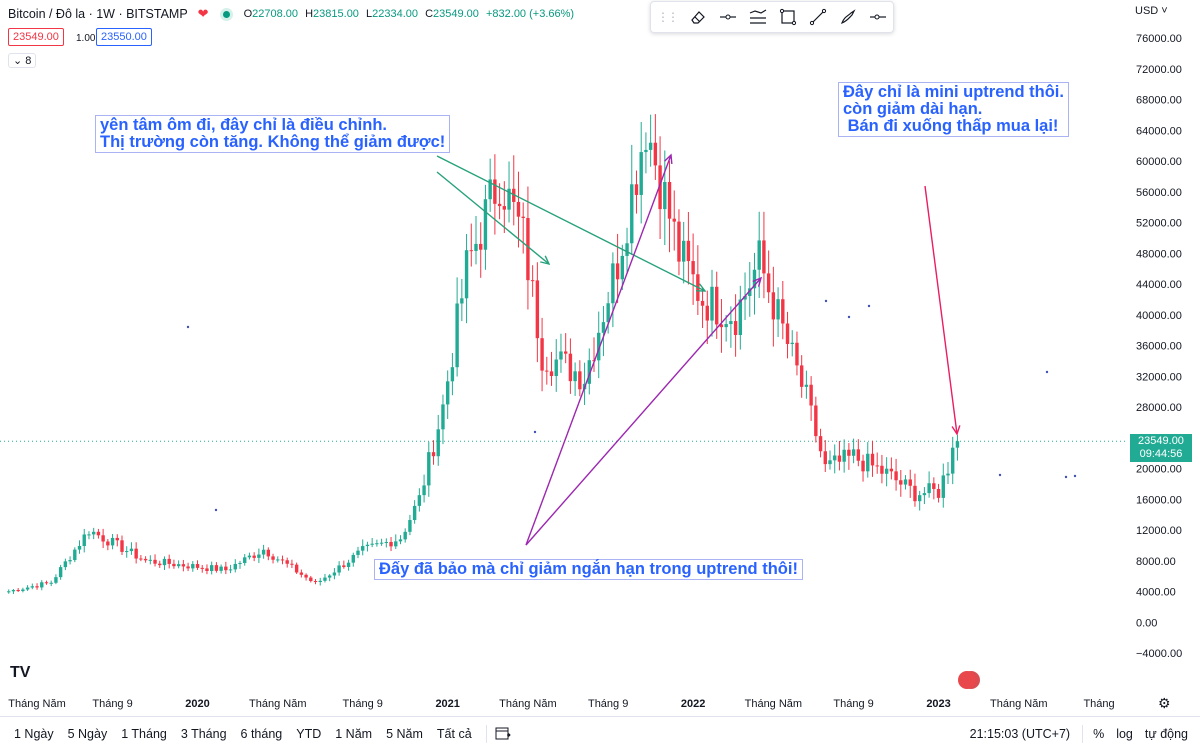  What do you see at coordinates (698, 17) in the screenshot?
I see `eraser-icon` at bounding box center [698, 17].